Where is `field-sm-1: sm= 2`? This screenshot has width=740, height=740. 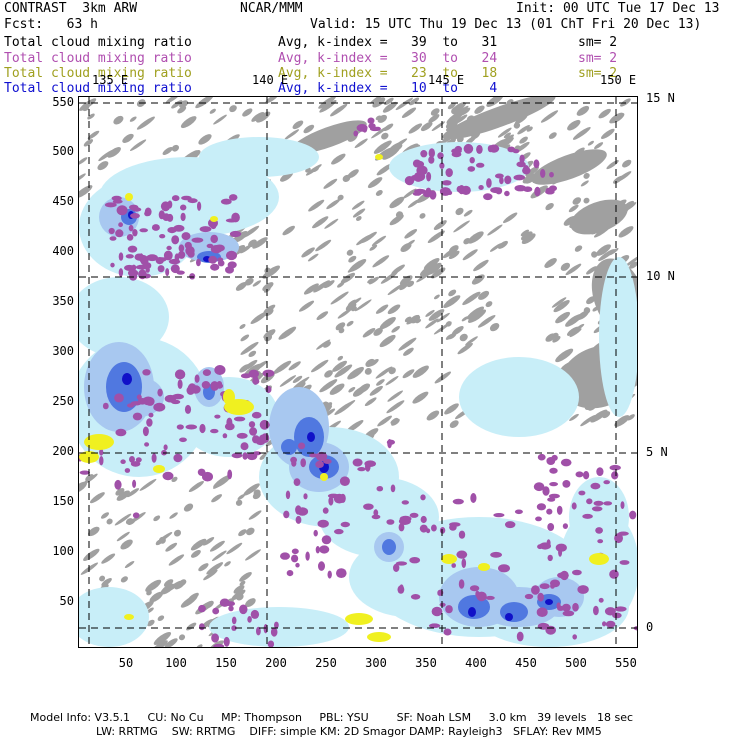
field-sm-1: sm= 2 is located at coordinates (598, 42).